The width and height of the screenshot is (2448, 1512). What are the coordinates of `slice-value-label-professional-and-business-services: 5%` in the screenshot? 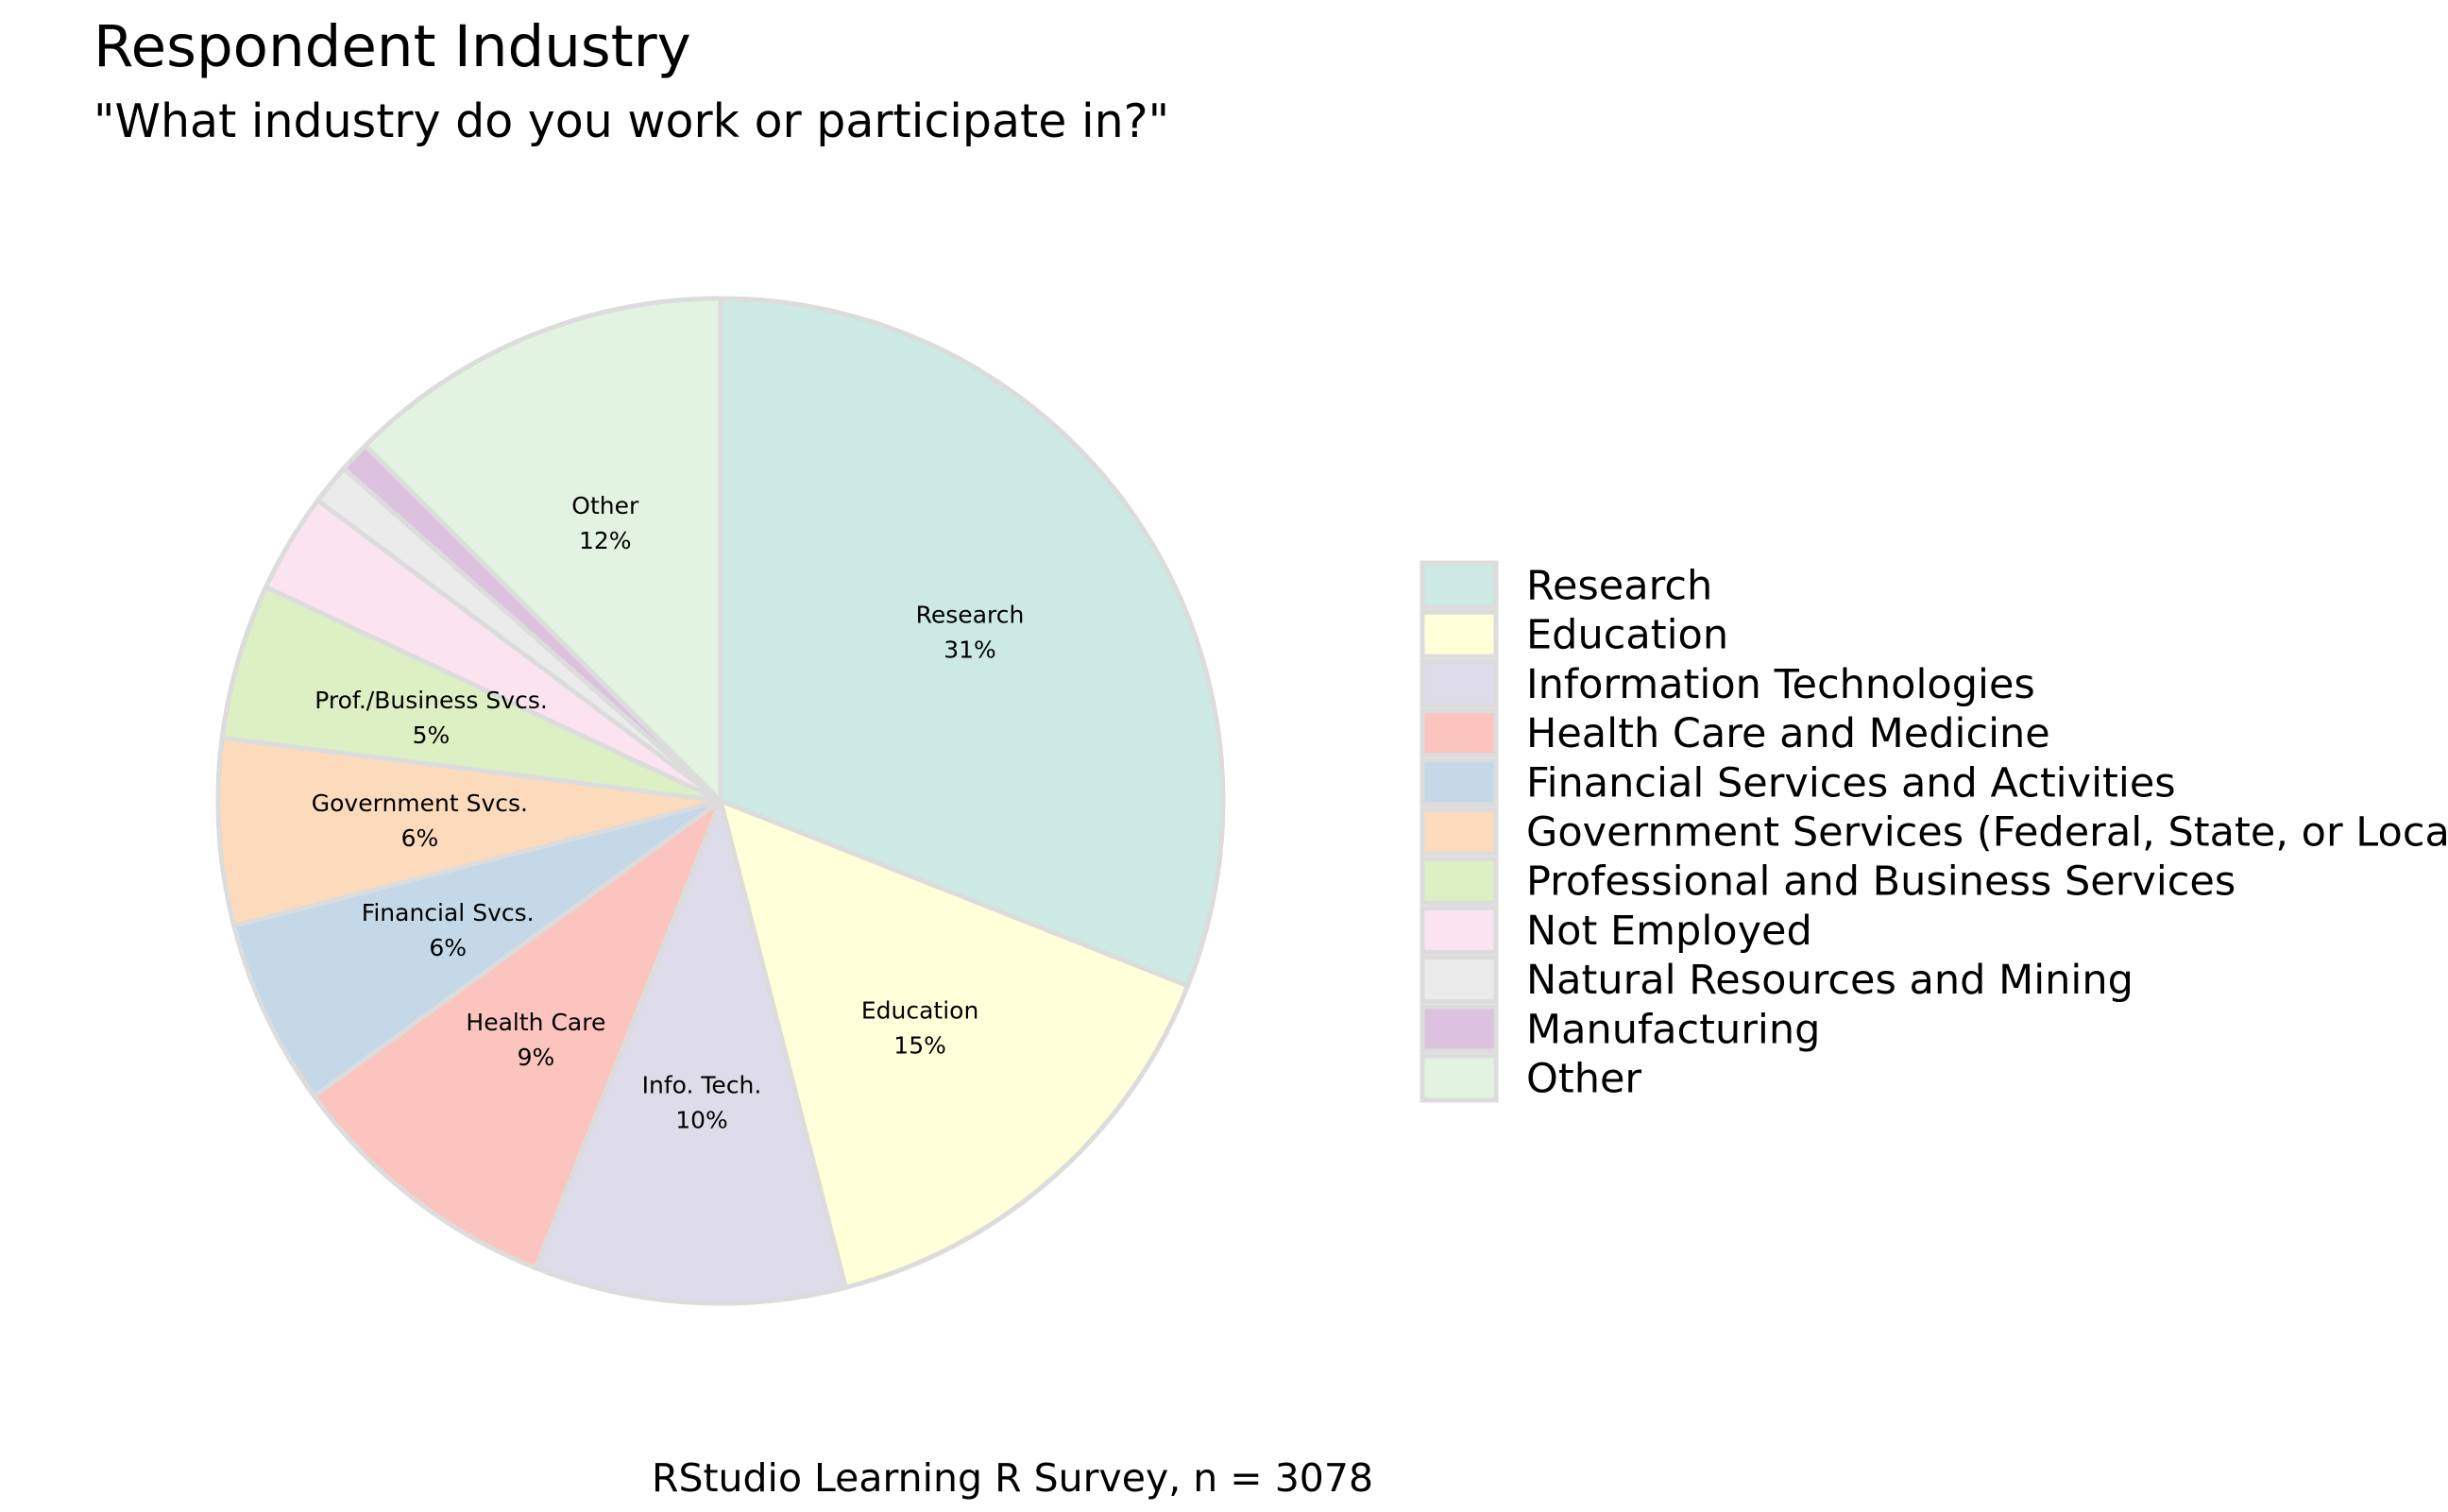 It's located at (431, 735).